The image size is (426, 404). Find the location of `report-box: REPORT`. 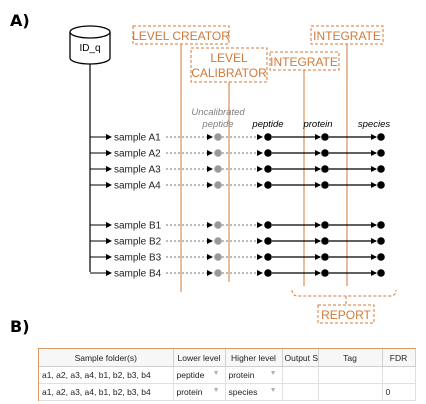

report-box: REPORT is located at coordinates (346, 314).